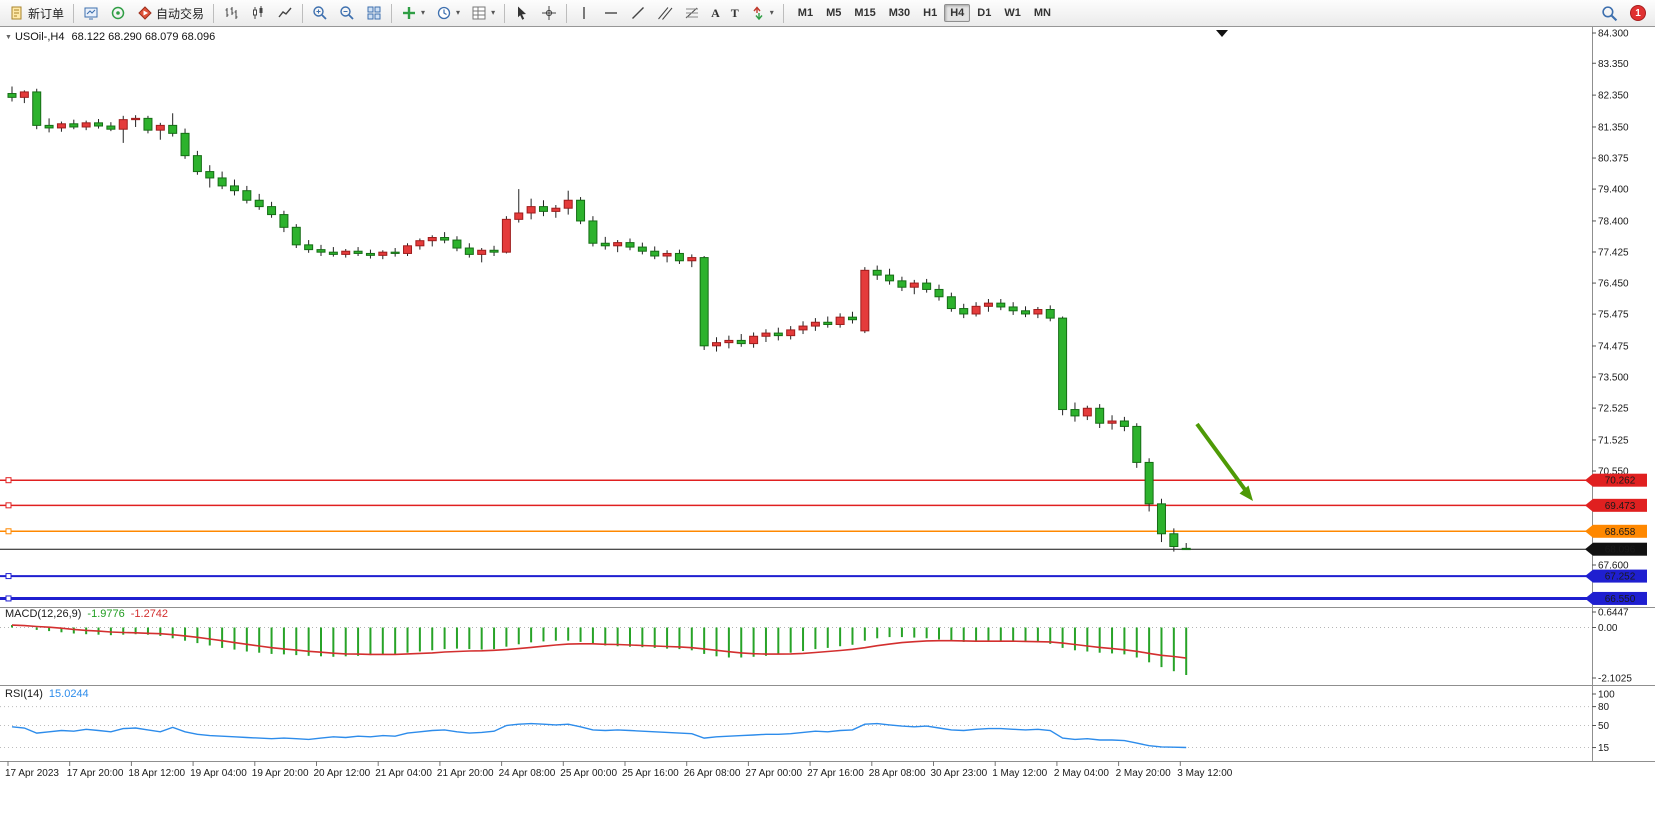 Image resolution: width=1655 pixels, height=830 pixels. I want to click on indicators-dropdown-button: ▾, so click(413, 13).